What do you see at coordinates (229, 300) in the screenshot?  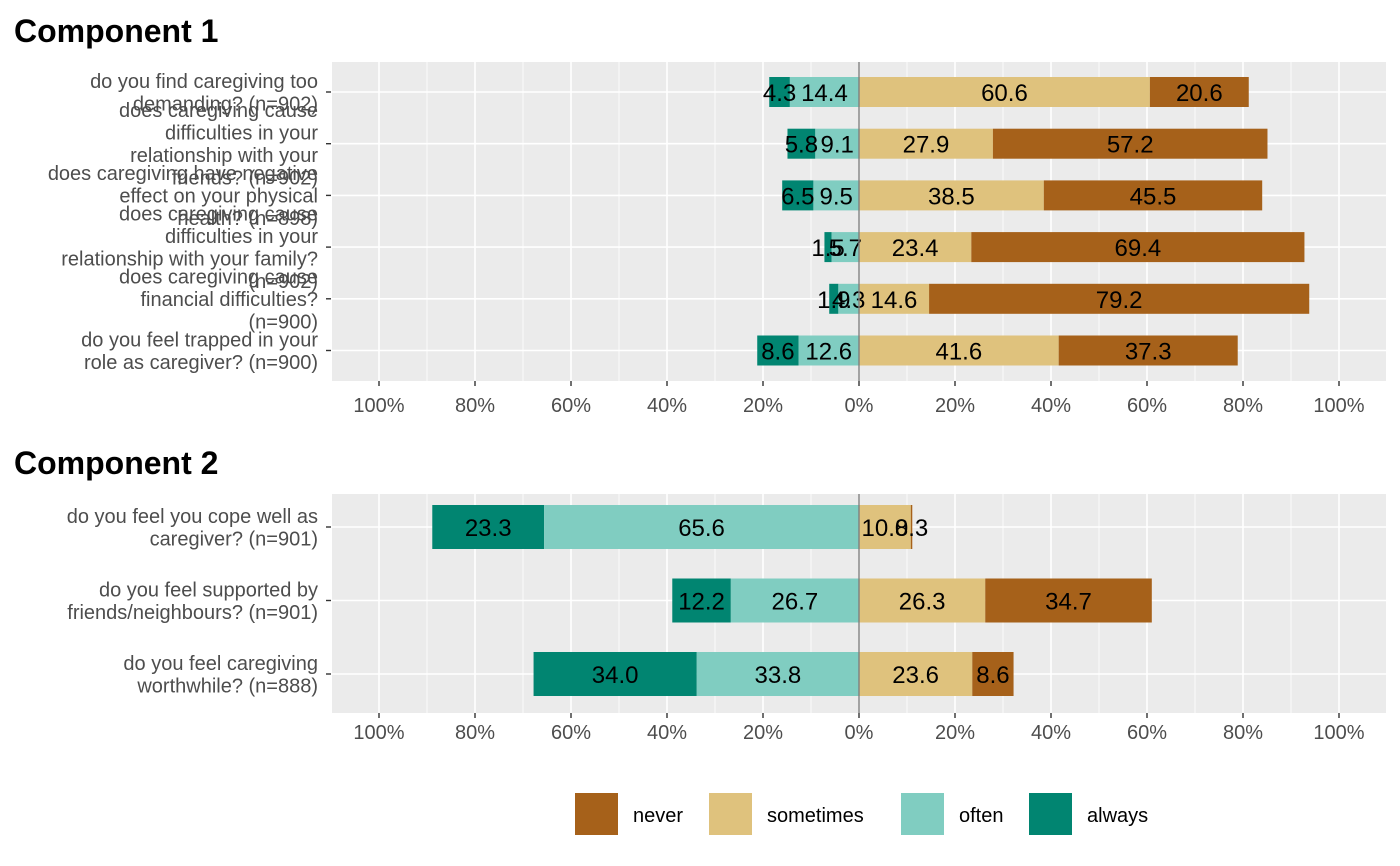 I see `y-axis-label-line: financial difficulties?` at bounding box center [229, 300].